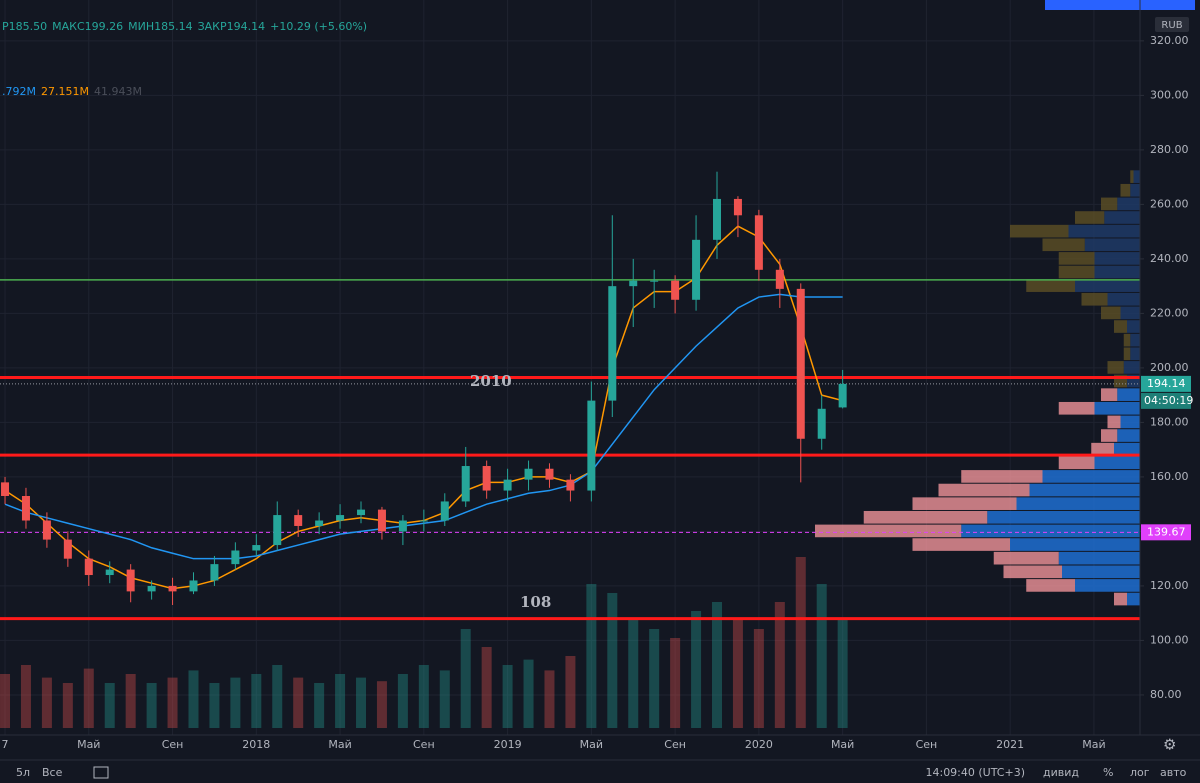  What do you see at coordinates (232, 26) in the screenshot?
I see `ohlc-legend: ЗАКР194.14` at bounding box center [232, 26].